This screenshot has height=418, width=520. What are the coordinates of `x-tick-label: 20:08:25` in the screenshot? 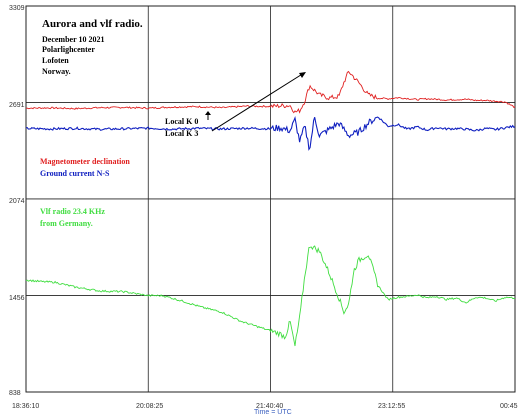 It's located at (149, 406).